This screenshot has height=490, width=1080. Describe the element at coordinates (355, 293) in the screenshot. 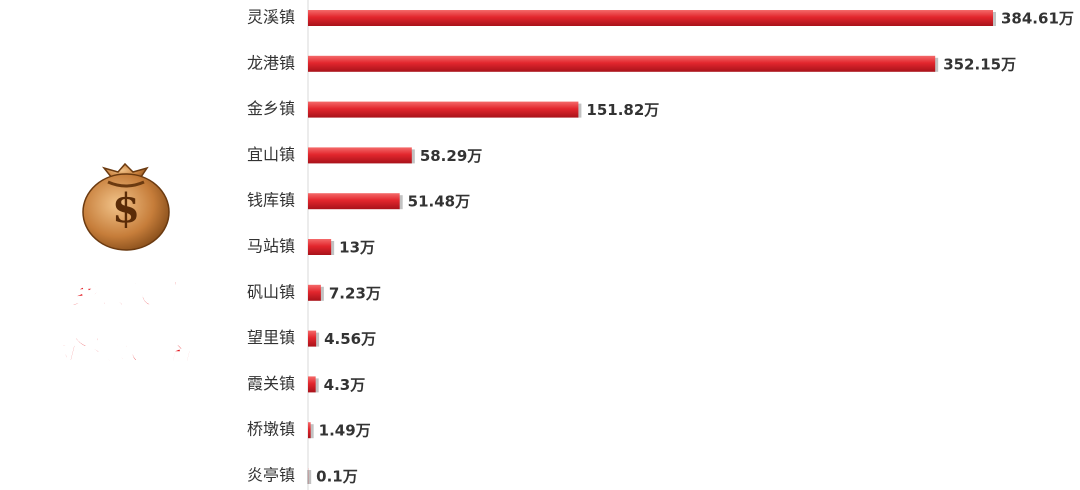

I see `value-label: 7.23万` at that location.